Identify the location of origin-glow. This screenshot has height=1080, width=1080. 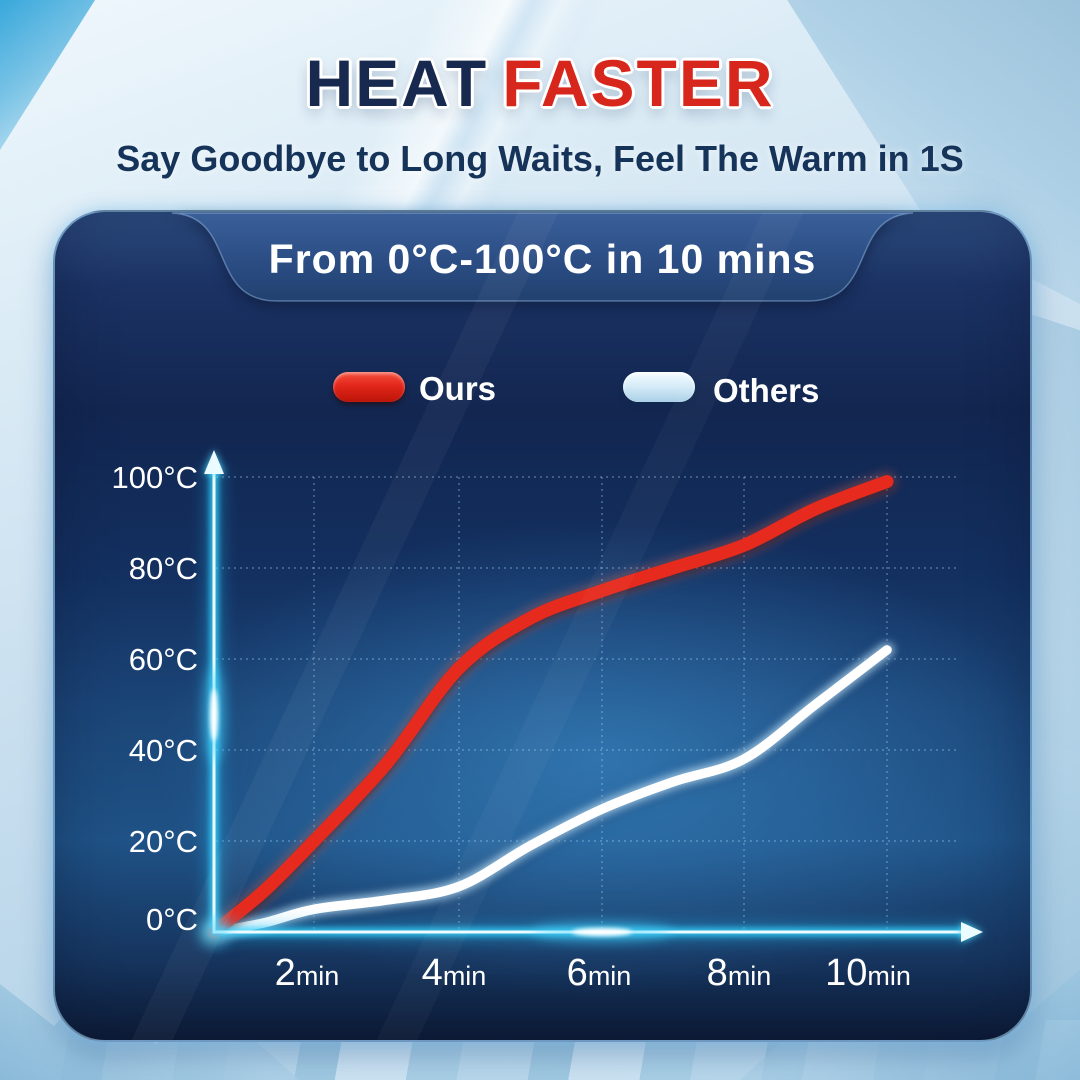
(214, 932).